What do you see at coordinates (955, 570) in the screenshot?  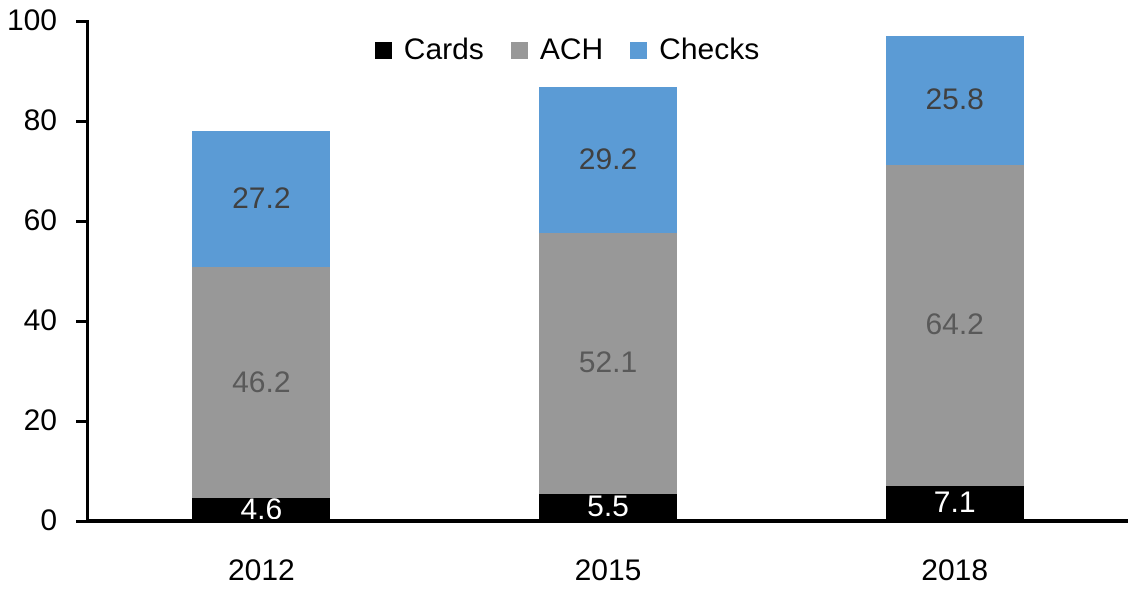 I see `x-axis-label-2018: 2018` at bounding box center [955, 570].